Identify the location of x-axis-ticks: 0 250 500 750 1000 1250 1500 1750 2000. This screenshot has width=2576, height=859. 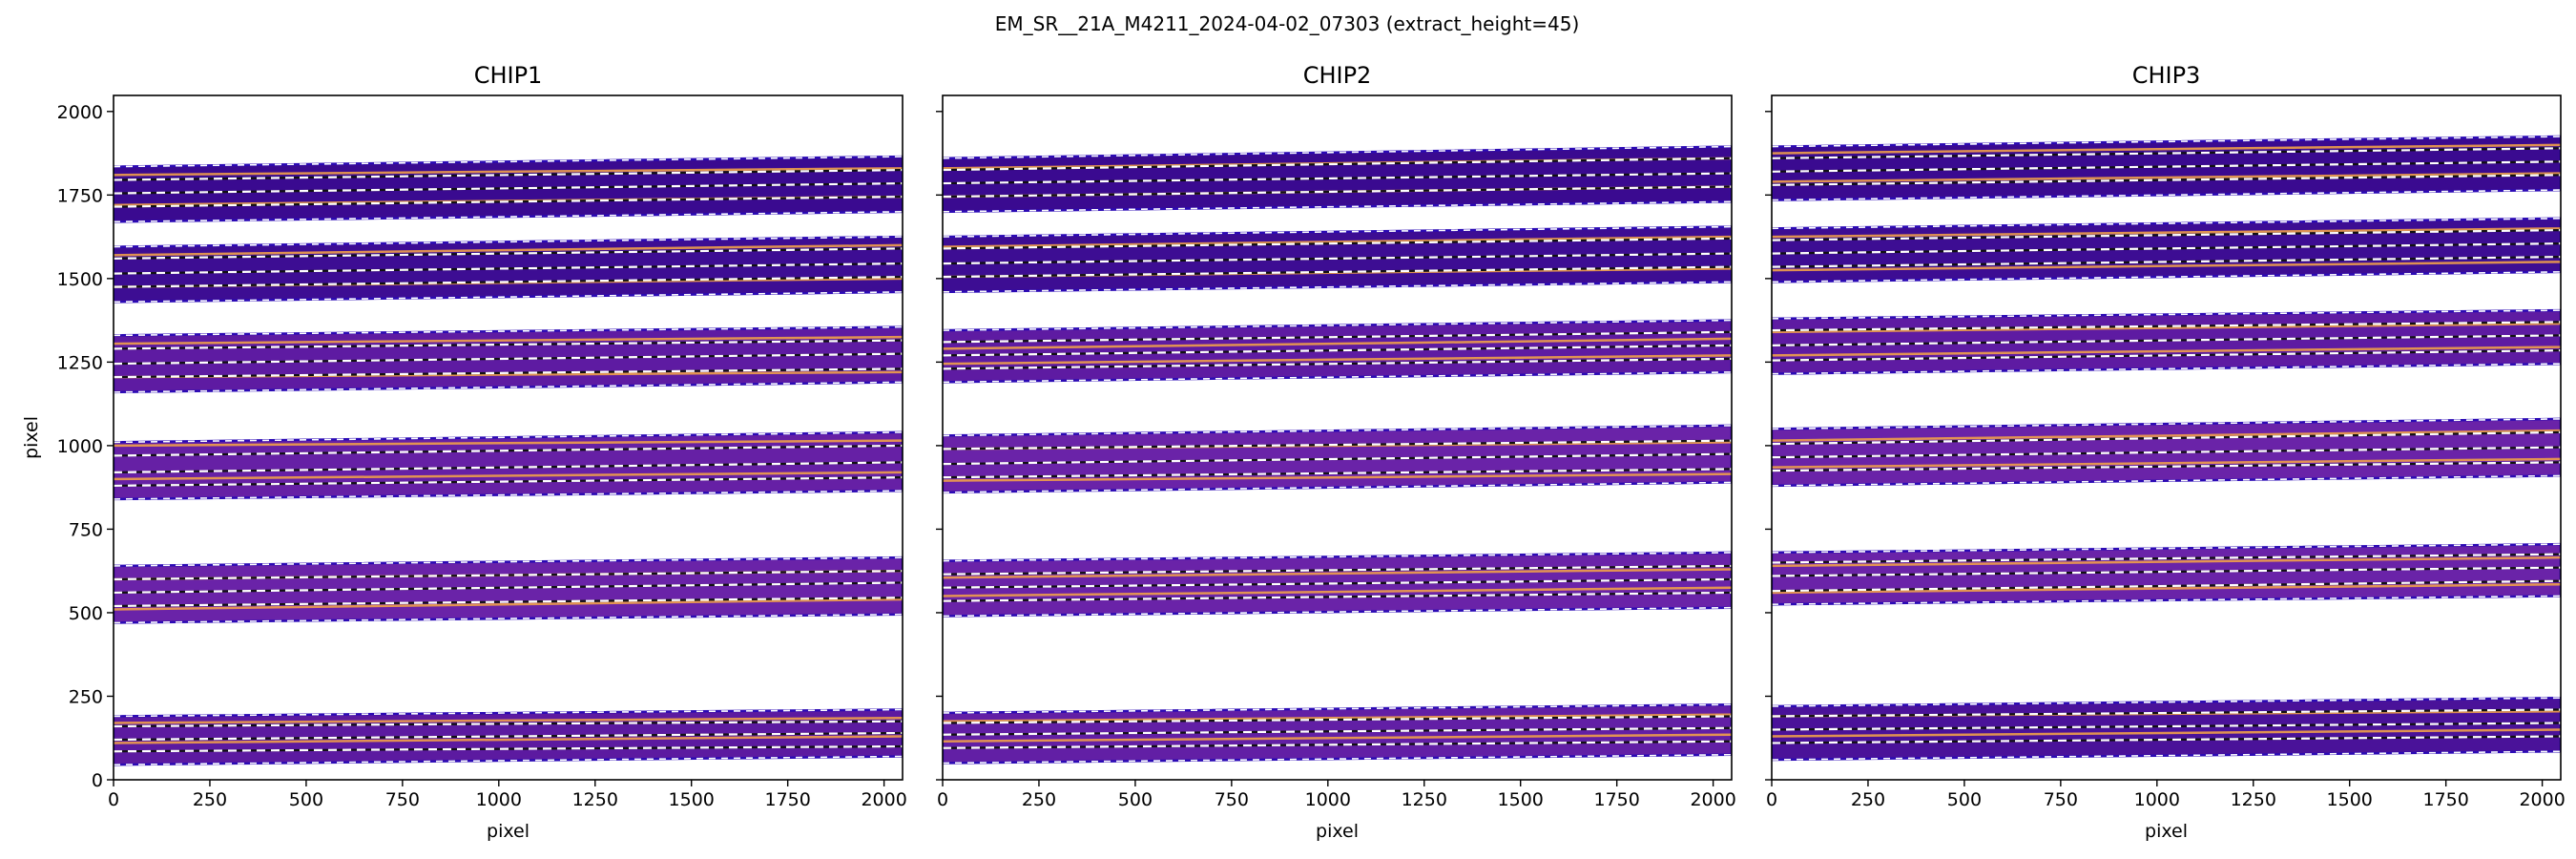
(1336, 795).